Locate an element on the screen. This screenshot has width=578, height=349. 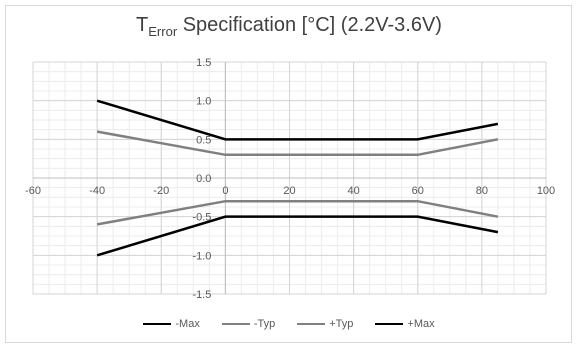
legend: -Max -Typ +Typ +Max is located at coordinates (289, 324).